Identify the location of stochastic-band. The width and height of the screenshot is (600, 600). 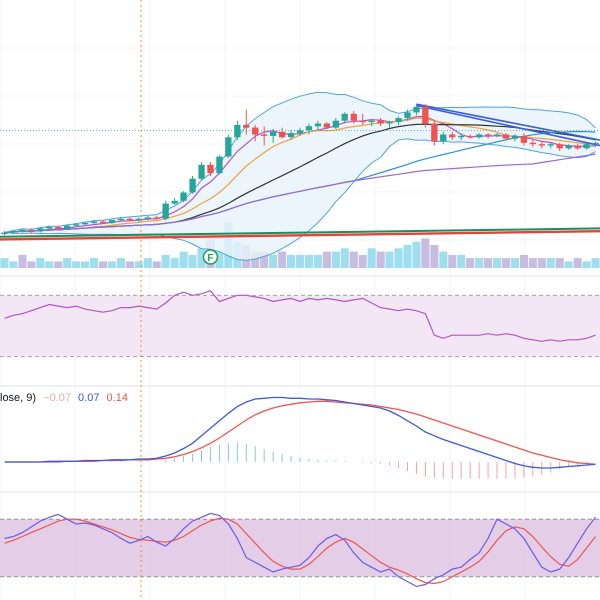
(300, 548).